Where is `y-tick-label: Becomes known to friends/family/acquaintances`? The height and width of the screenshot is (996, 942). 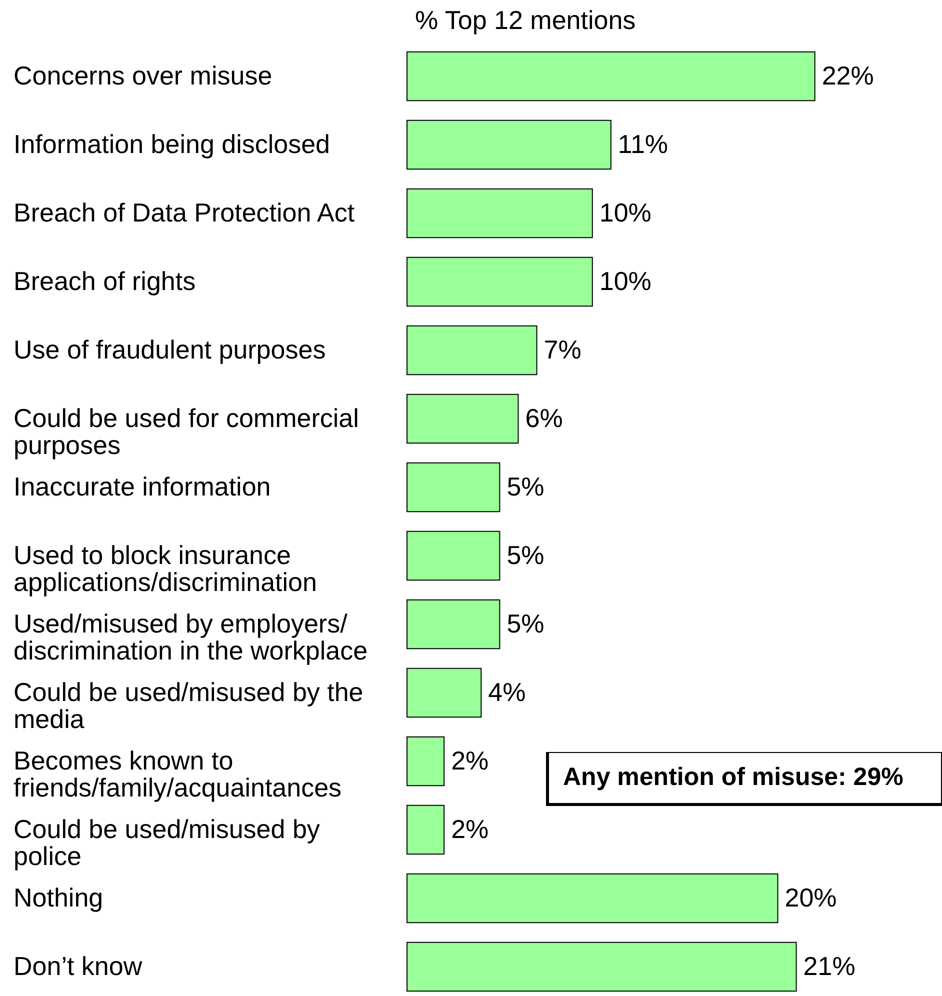 y-tick-label: Becomes known to friends/family/acquaintances is located at coordinates (178, 773).